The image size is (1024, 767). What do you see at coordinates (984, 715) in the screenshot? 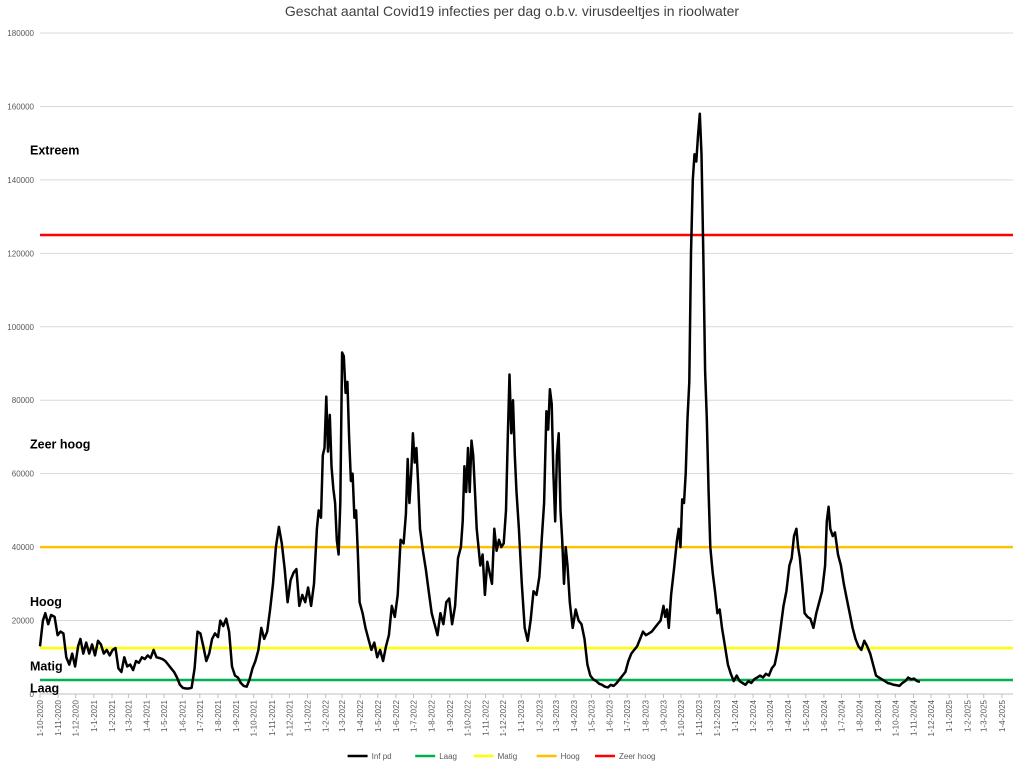
I see `x-tick-label: 1-3-2025` at bounding box center [984, 715].